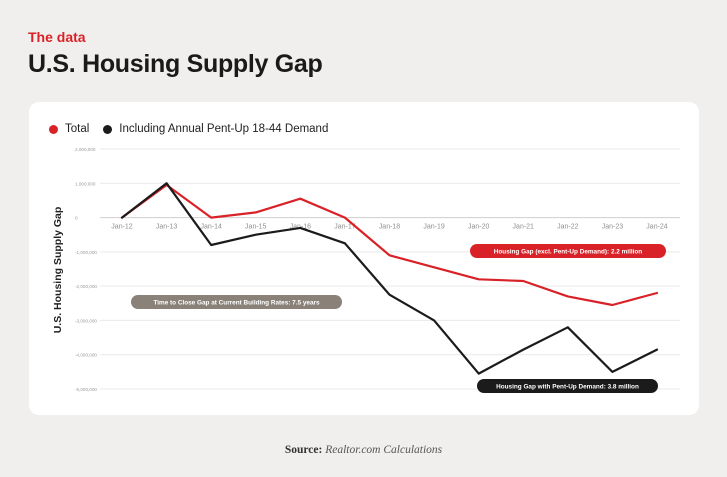 Image resolution: width=727 pixels, height=477 pixels. Describe the element at coordinates (434, 227) in the screenshot. I see `x-tick-label: Jan-19` at that location.